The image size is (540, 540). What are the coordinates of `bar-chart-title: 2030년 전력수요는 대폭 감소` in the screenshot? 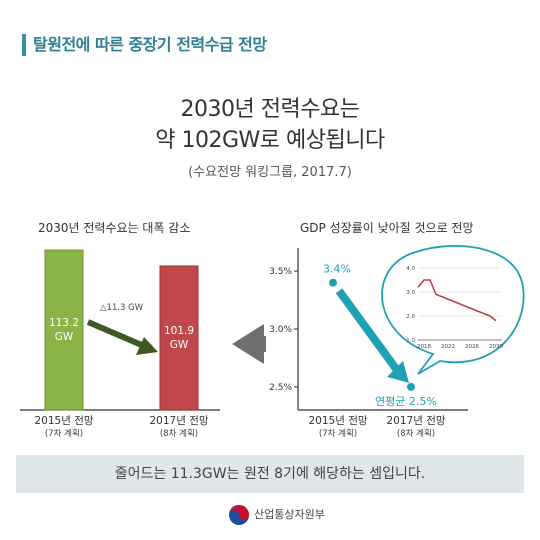 It's located at (114, 228).